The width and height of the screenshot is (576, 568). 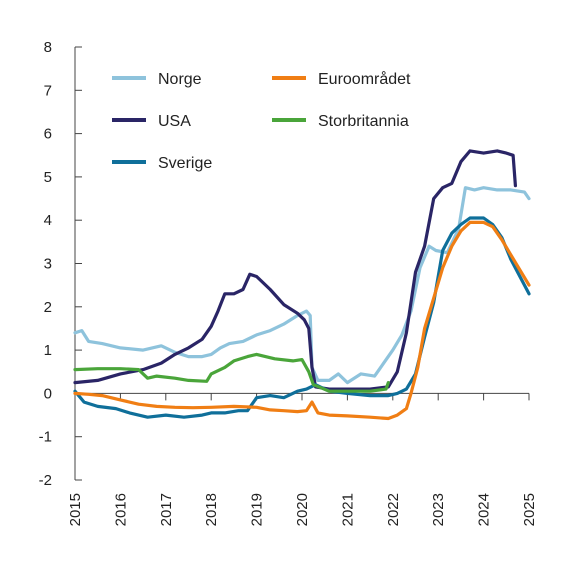 What do you see at coordinates (48, 47) in the screenshot?
I see `y-tick-label: 8` at bounding box center [48, 47].